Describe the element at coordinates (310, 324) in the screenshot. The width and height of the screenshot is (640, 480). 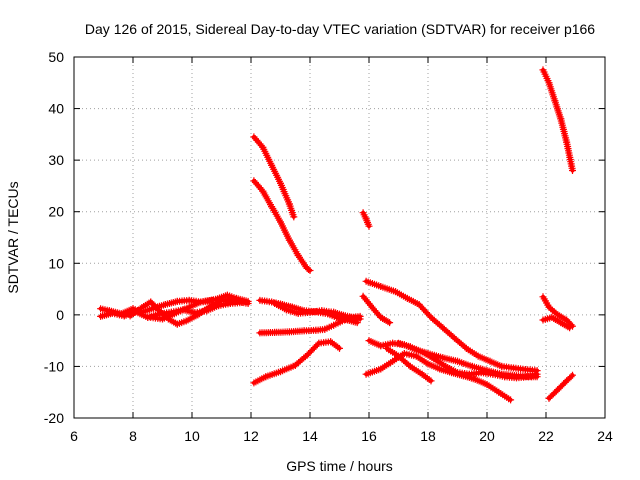
I see `series-s9` at that location.